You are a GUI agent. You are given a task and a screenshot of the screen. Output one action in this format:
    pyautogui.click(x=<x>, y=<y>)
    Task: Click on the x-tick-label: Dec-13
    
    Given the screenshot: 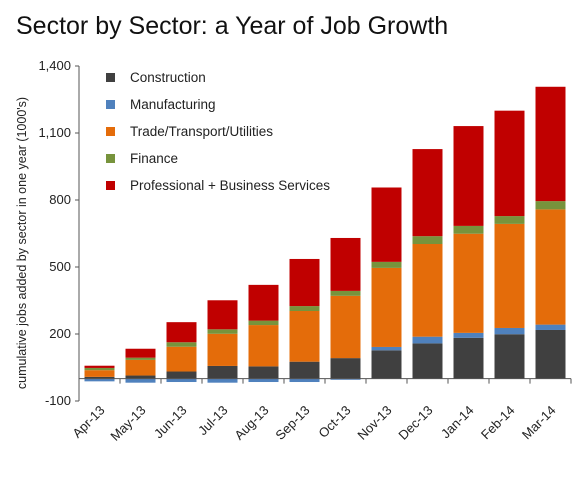 What is the action you would take?
    pyautogui.click(x=415, y=423)
    